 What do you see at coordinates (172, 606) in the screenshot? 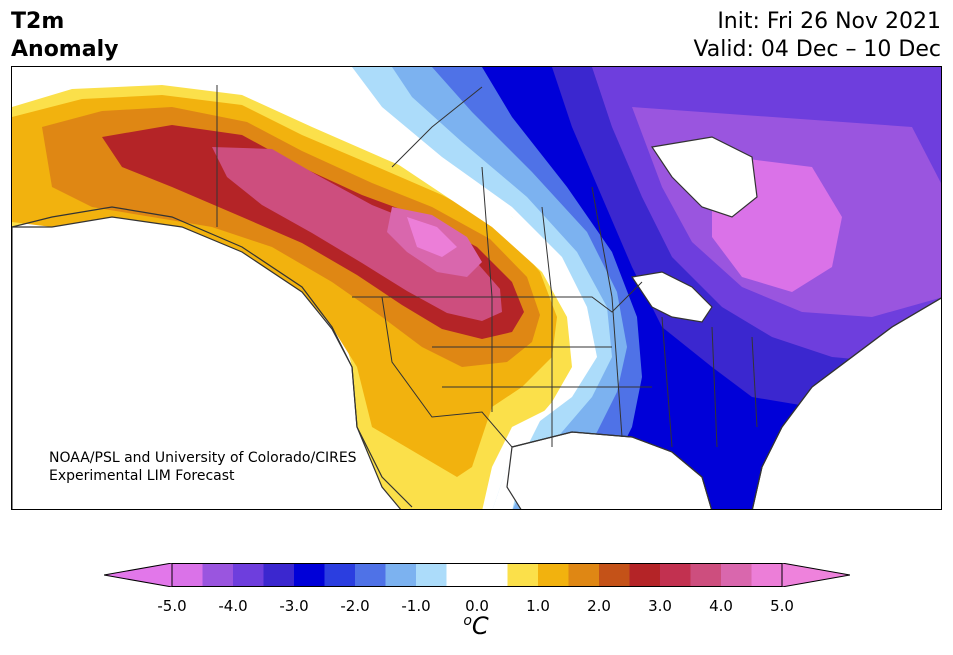
I see `colorbar-tick-label: -5.0` at bounding box center [172, 606].